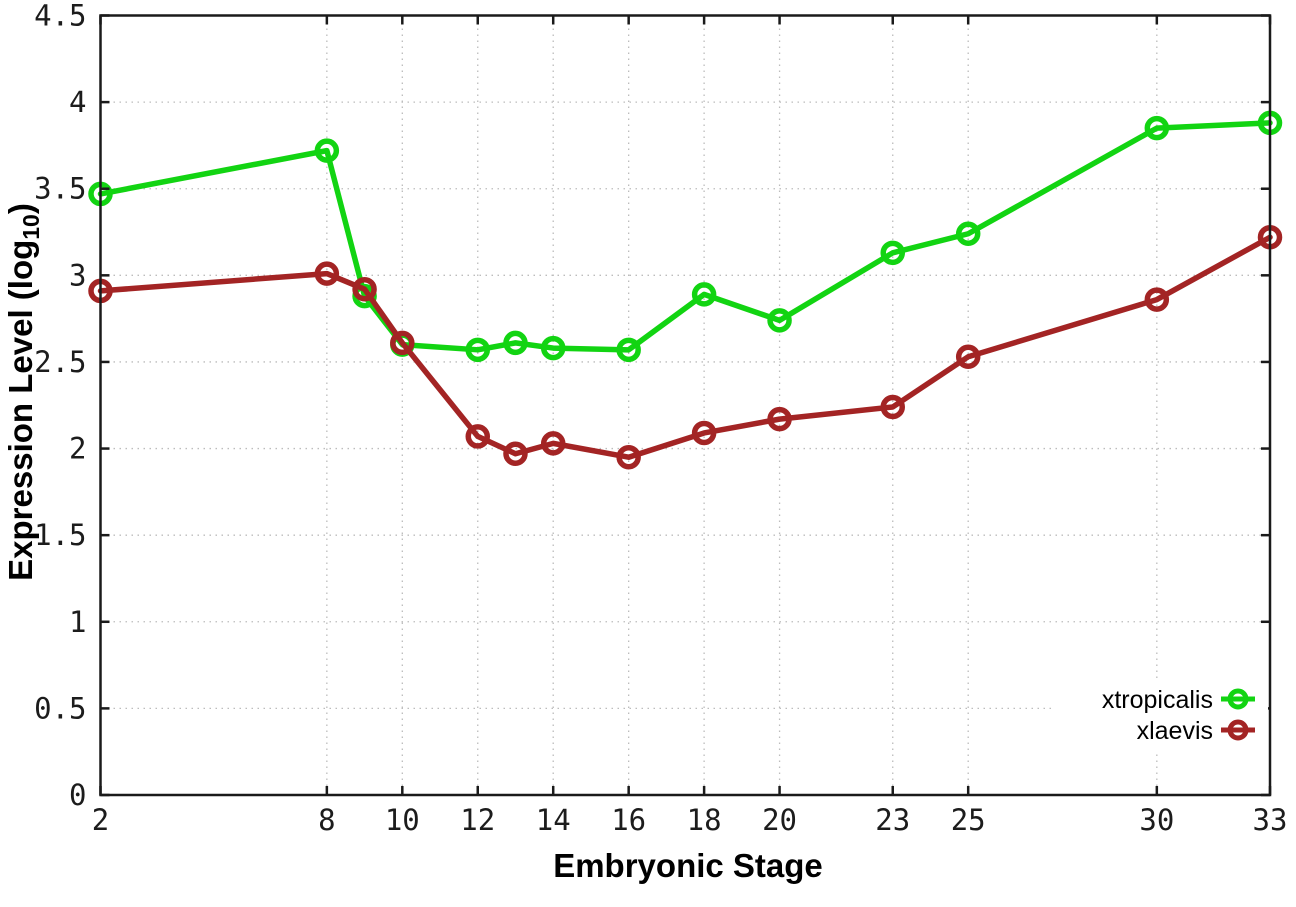 Image resolution: width=1296 pixels, height=907 pixels. Describe the element at coordinates (60, 708) in the screenshot. I see `y-tick-label: 0.5` at that location.